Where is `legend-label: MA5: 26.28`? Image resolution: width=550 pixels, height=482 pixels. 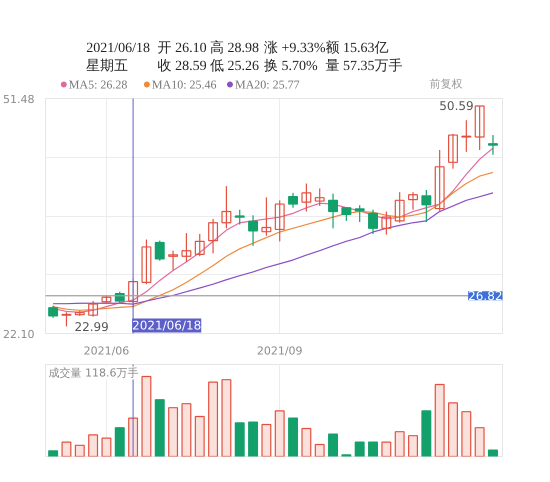 legend-label: MA5: 26.28 is located at coordinates (98, 85).